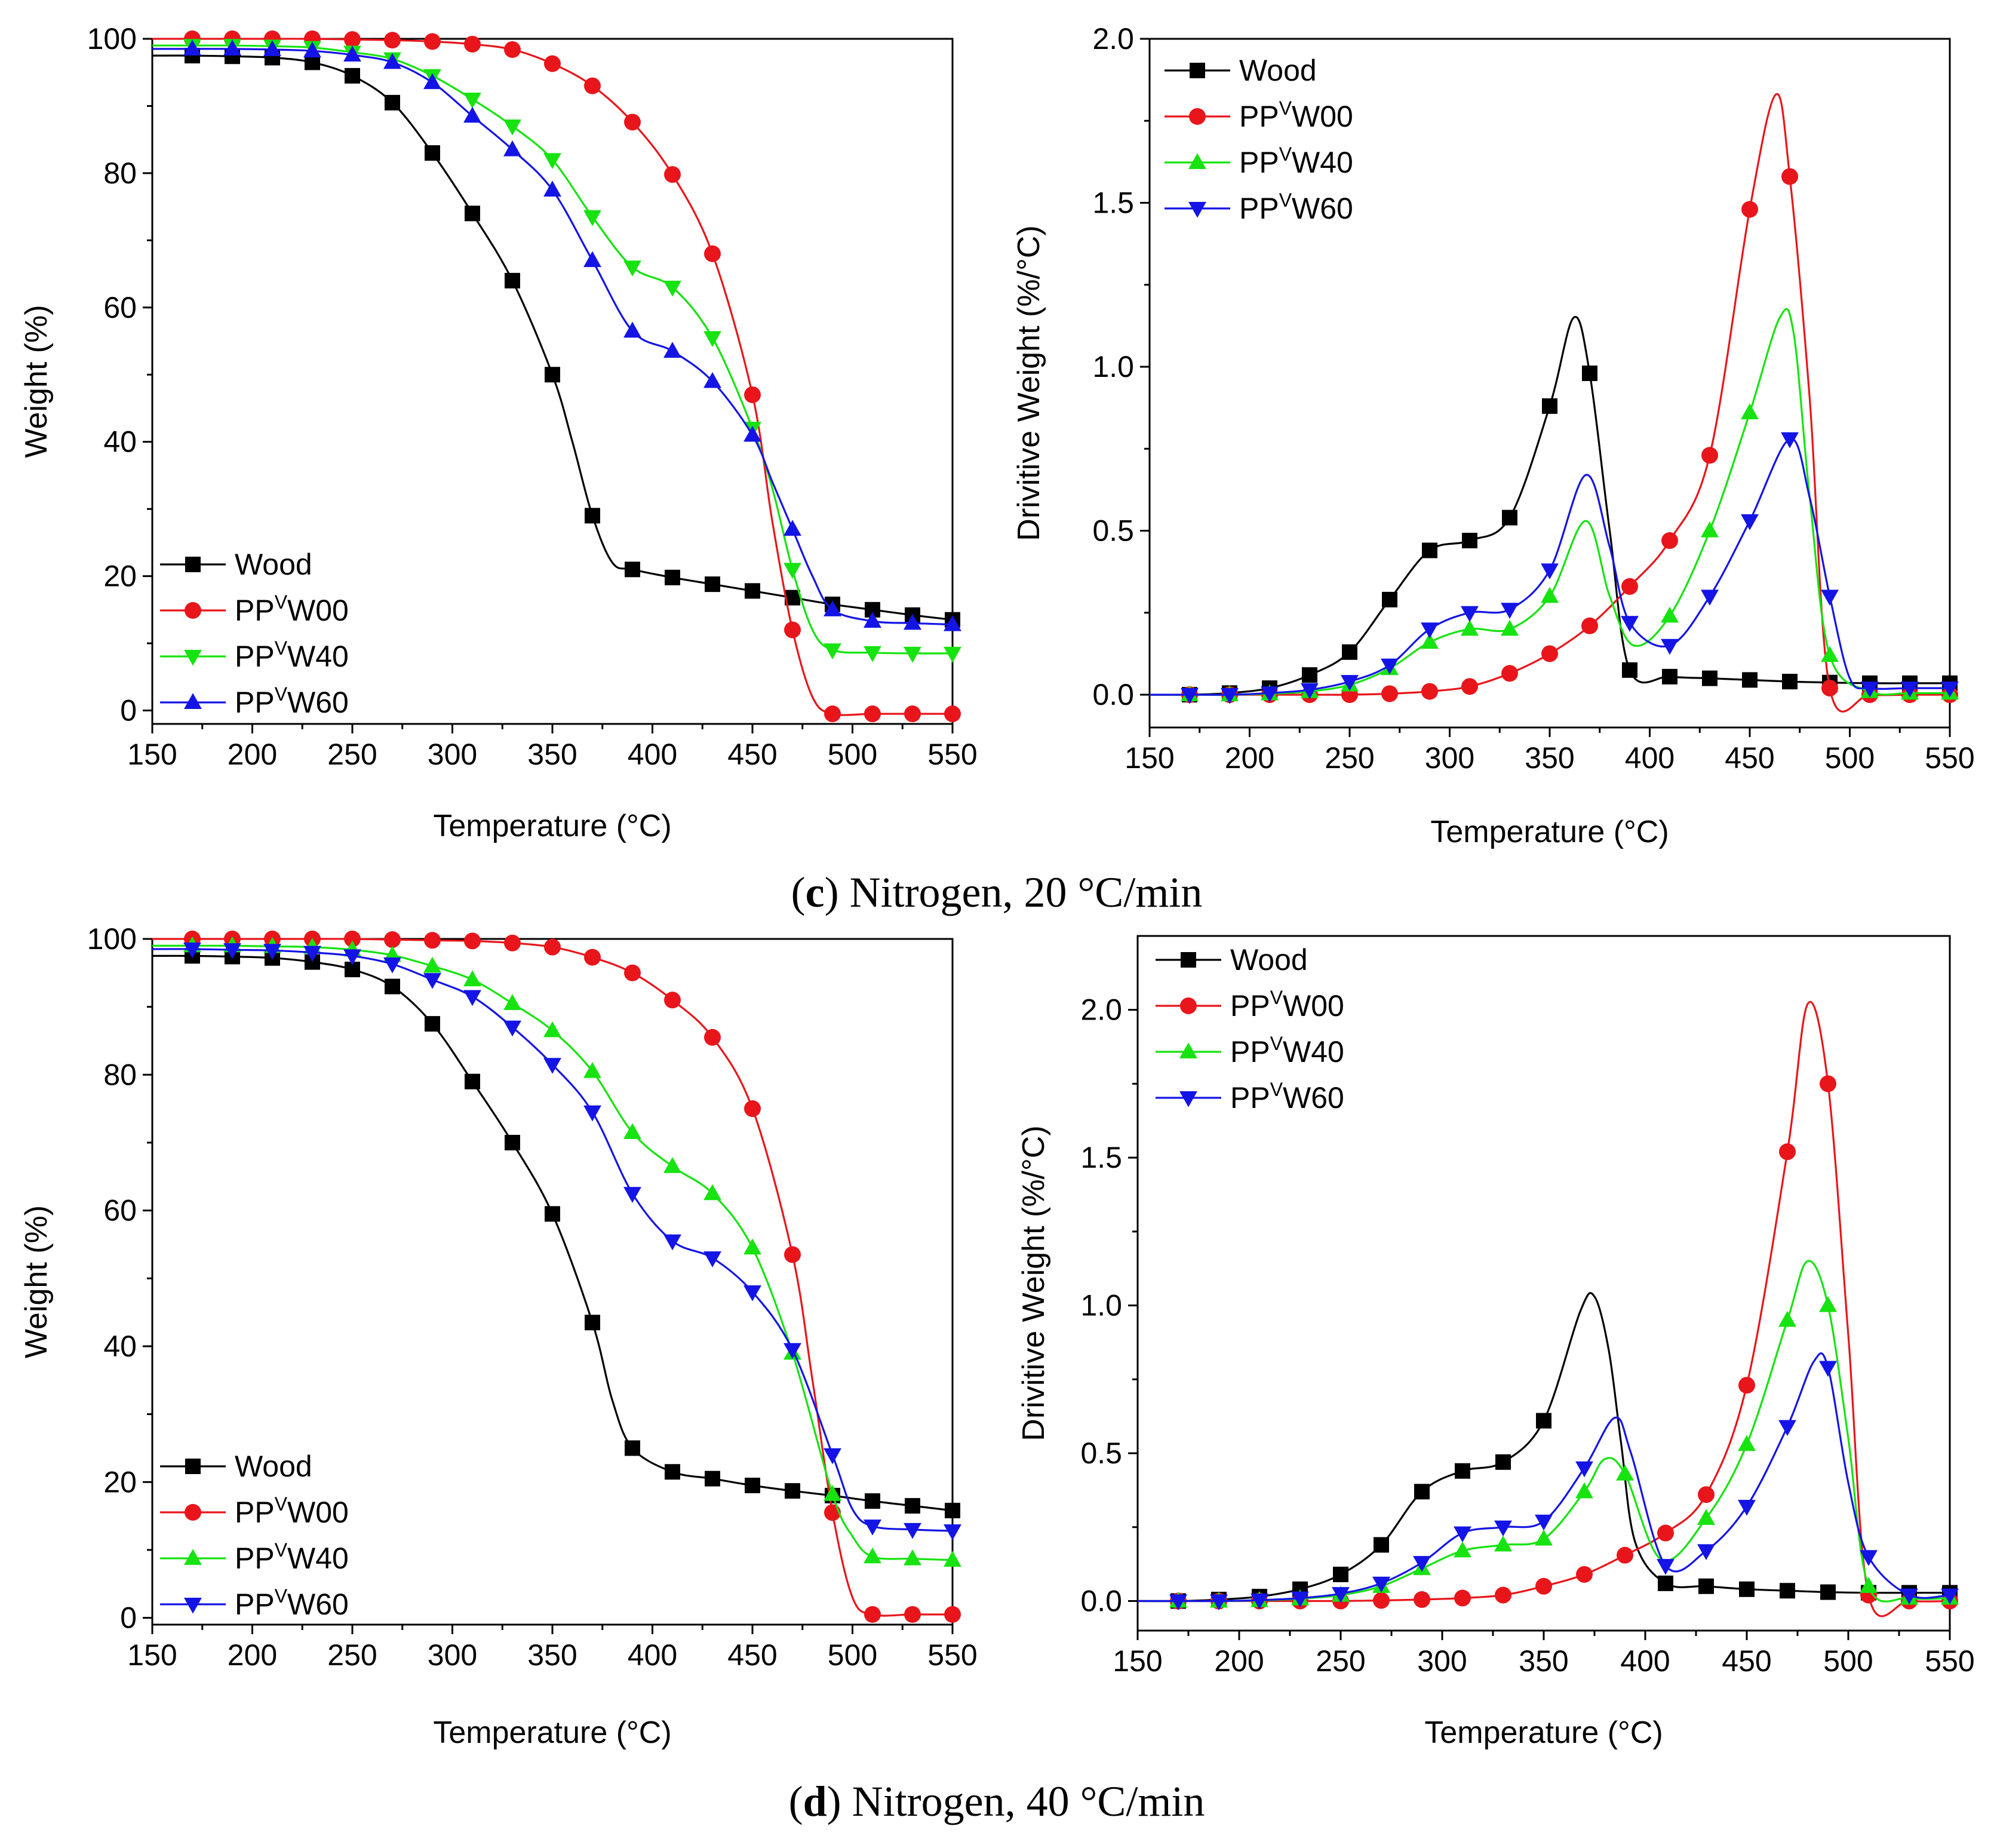 This screenshot has height=1848, width=1994. I want to click on x-tick-label: 200, so click(252, 755).